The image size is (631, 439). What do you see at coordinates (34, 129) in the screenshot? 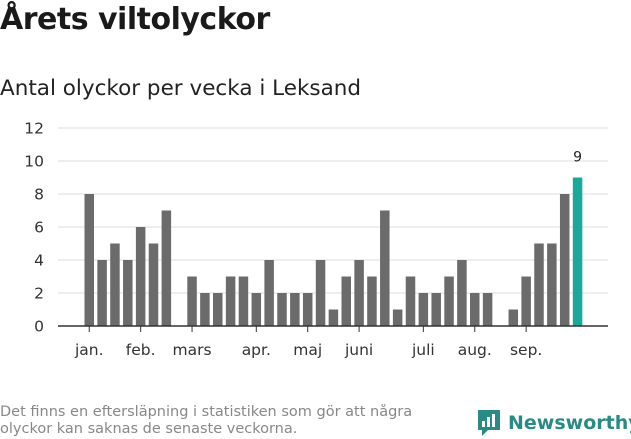
I see `y-tick-label: 12` at bounding box center [34, 129].